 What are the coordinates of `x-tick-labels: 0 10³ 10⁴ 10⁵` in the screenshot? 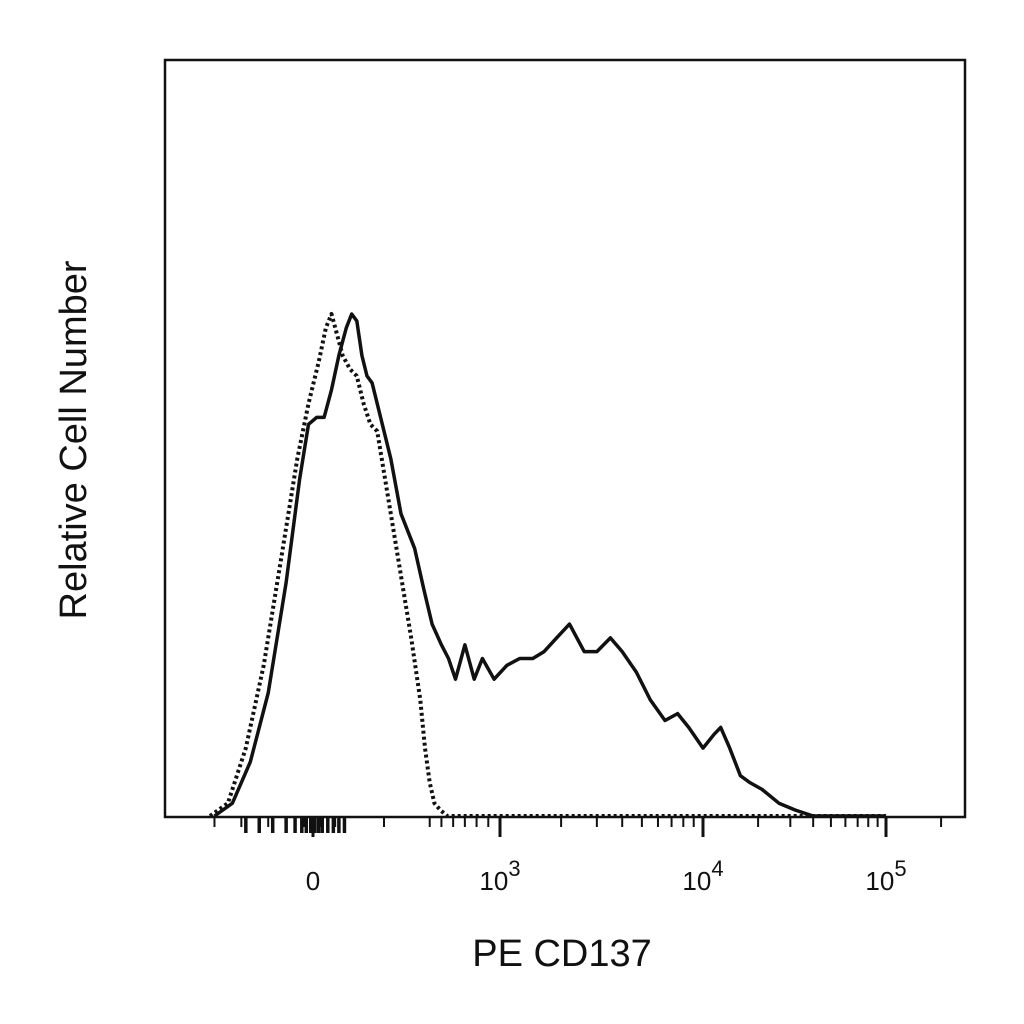 It's located at (606, 876).